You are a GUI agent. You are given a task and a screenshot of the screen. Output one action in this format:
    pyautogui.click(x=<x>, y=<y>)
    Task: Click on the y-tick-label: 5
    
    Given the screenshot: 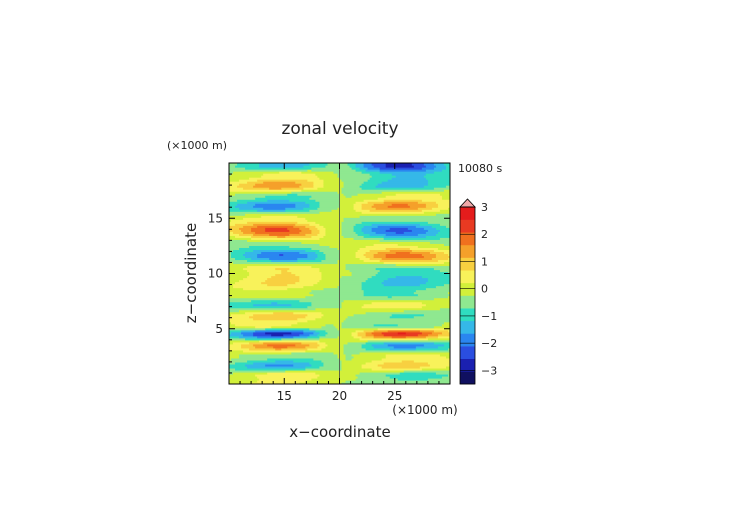 What is the action you would take?
    pyautogui.click(x=219, y=329)
    